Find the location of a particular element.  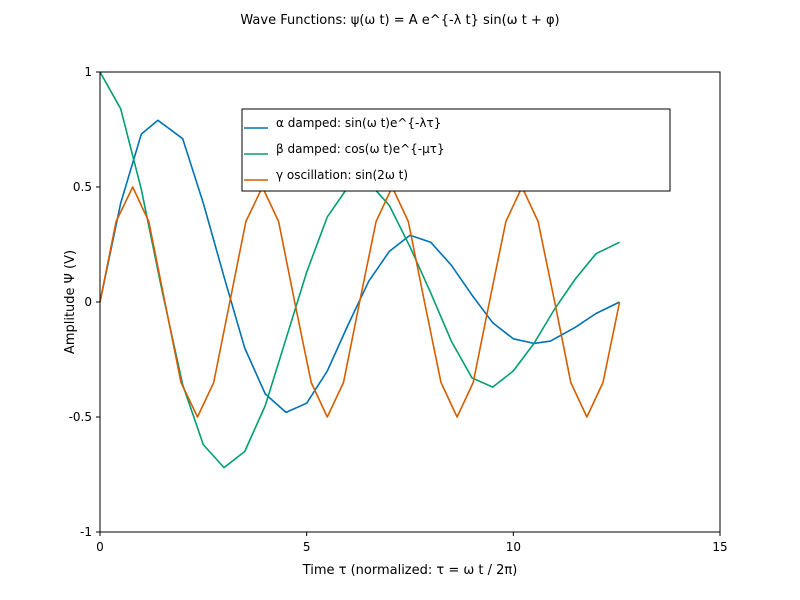

x-tick-label: 15 is located at coordinates (719, 547).